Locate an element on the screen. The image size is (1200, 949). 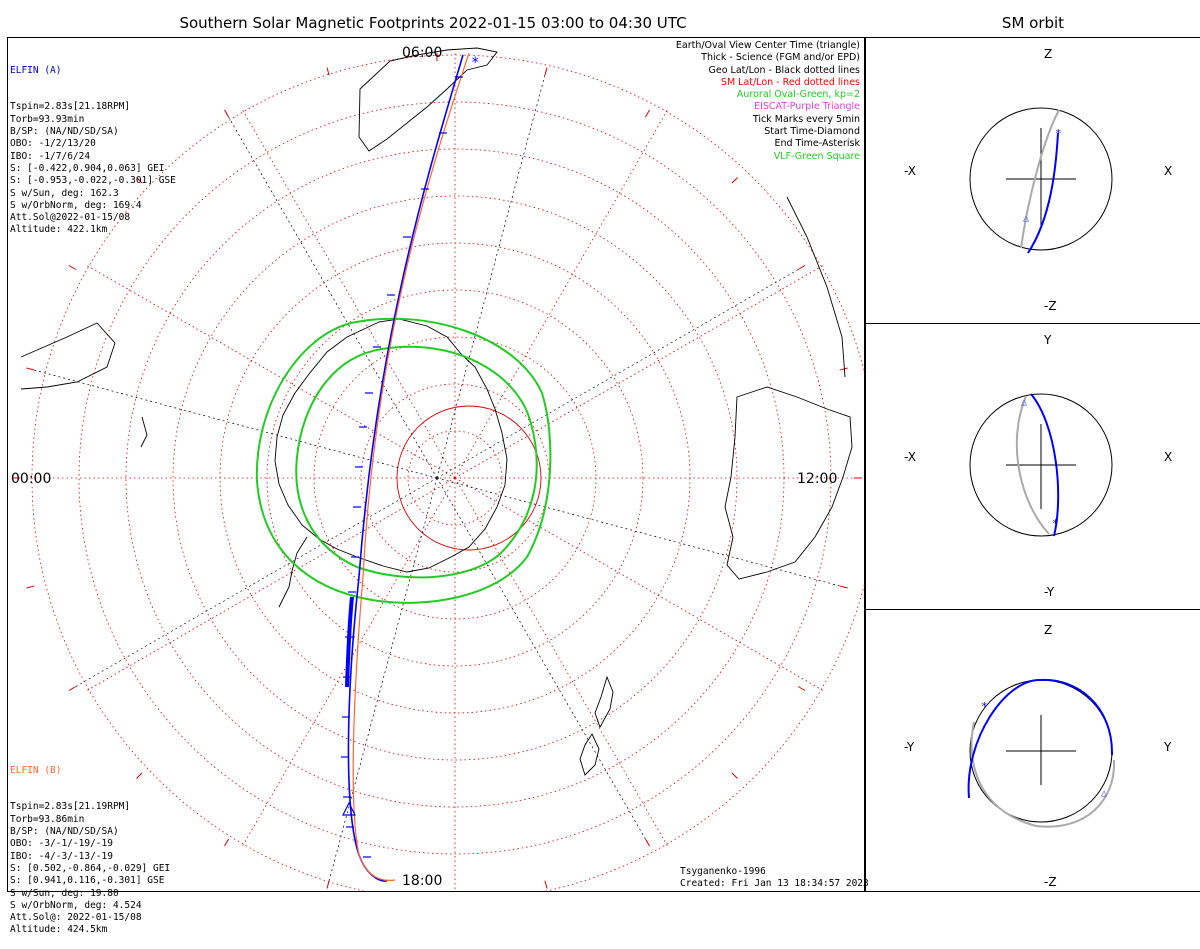
elfin-a-param-line: B/SP: (NA/ND/SD/SA) is located at coordinates (64, 132).